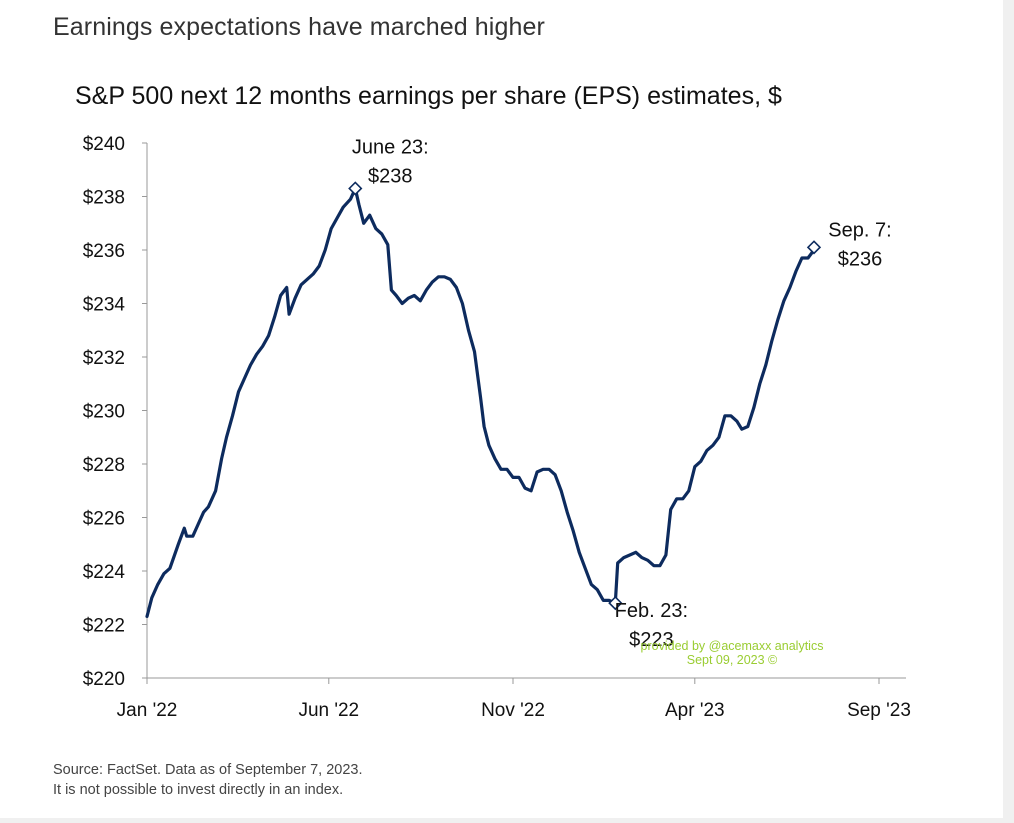 The image size is (1014, 823). What do you see at coordinates (104, 572) in the screenshot?
I see `y-tick-label: $224` at bounding box center [104, 572].